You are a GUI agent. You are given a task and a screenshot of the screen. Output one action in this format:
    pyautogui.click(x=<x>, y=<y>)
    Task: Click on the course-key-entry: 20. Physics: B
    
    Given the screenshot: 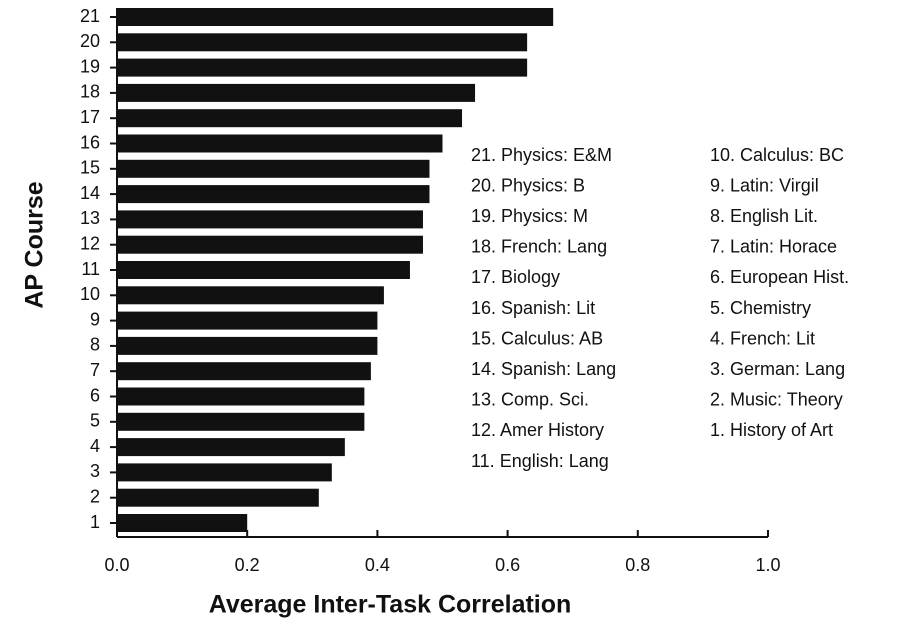 What is the action you would take?
    pyautogui.click(x=528, y=185)
    